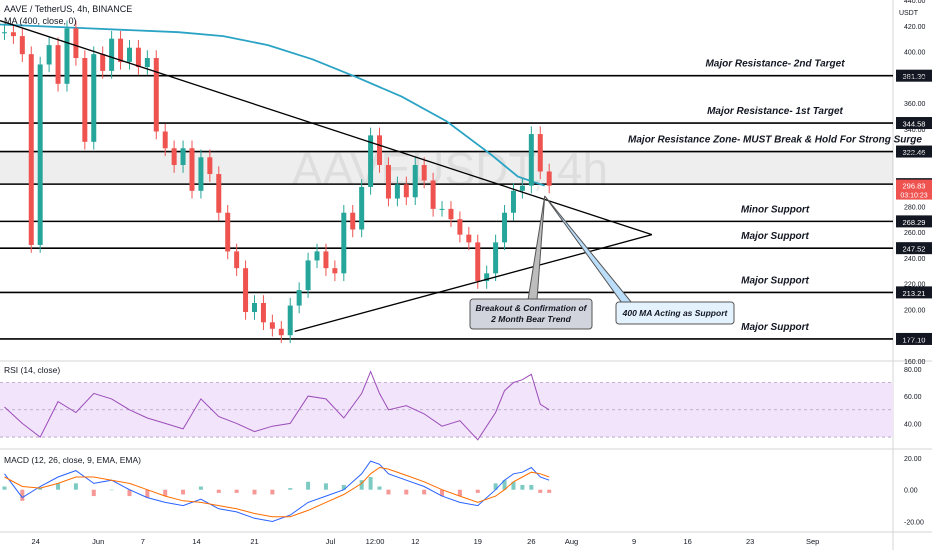 This screenshot has height=550, width=932. I want to click on macd-line, so click(277, 491).